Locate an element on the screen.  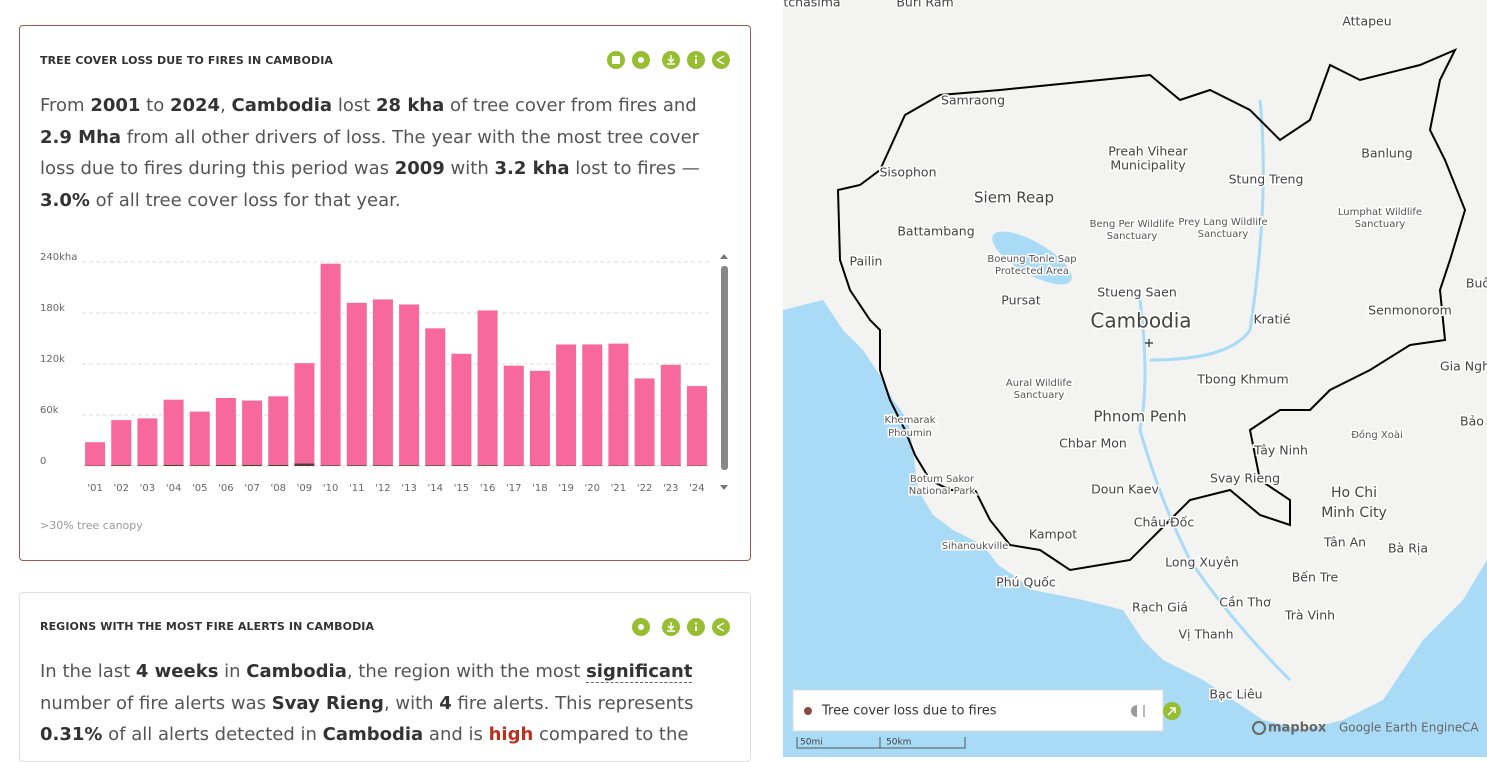
place-label: Stung Treng is located at coordinates (1266, 179).